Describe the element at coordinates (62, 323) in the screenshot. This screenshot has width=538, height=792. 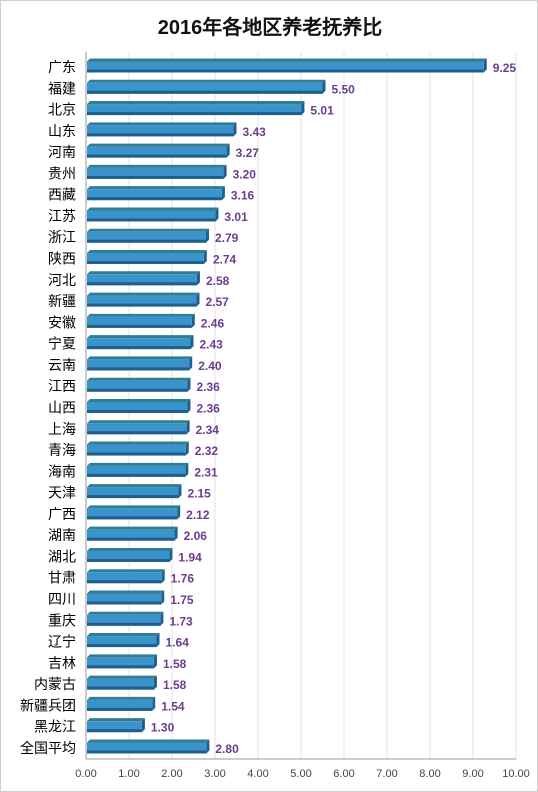
I see `category-label: 安徽` at that location.